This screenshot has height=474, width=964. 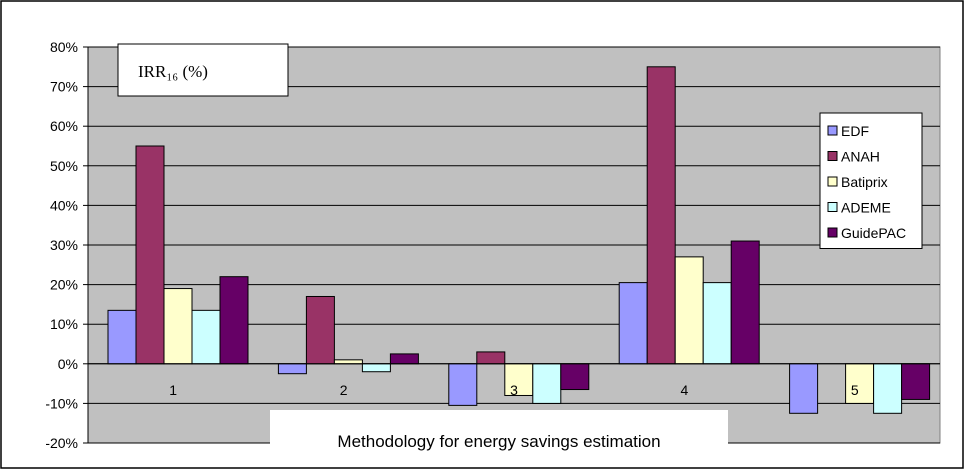 What do you see at coordinates (64, 87) in the screenshot?
I see `y-tick-label: 70%` at bounding box center [64, 87].